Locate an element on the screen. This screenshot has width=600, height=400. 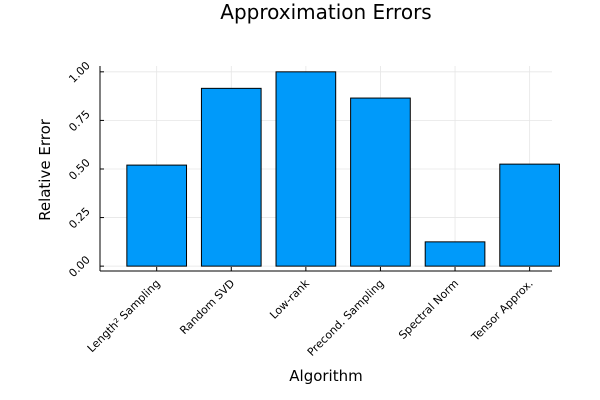
x-tick-label: Random SVD is located at coordinates (207, 307).